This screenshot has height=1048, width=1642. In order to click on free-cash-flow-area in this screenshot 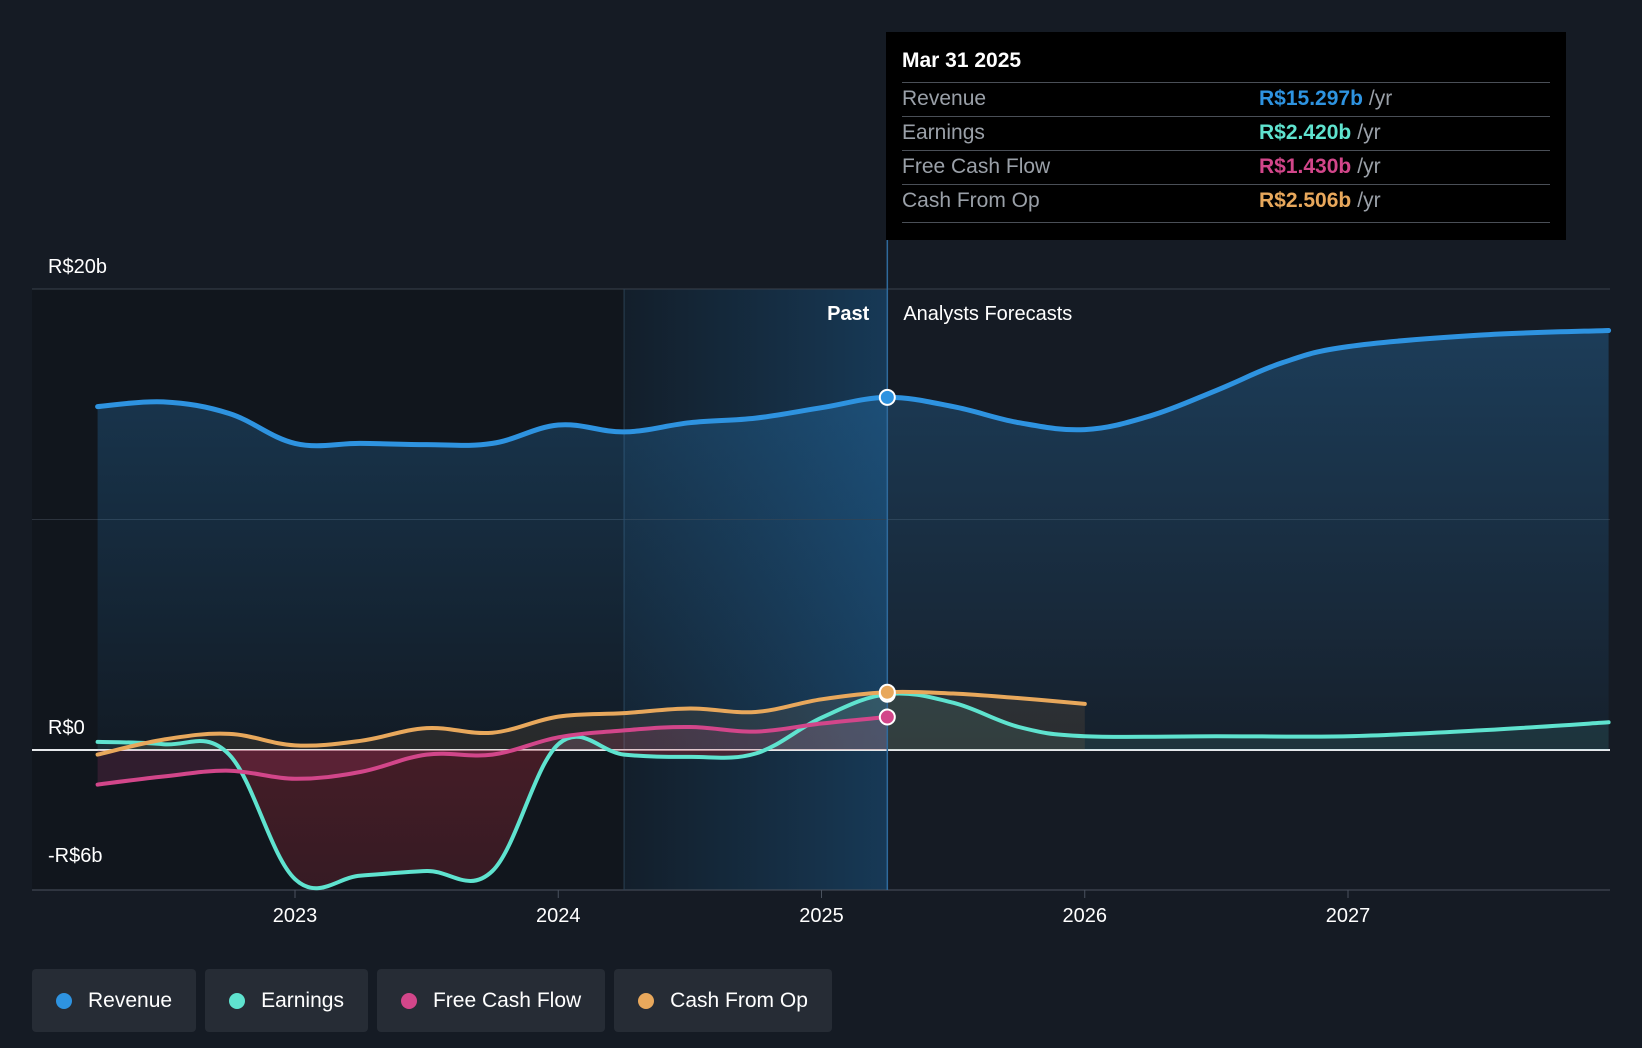, I will do `click(492, 751)`.